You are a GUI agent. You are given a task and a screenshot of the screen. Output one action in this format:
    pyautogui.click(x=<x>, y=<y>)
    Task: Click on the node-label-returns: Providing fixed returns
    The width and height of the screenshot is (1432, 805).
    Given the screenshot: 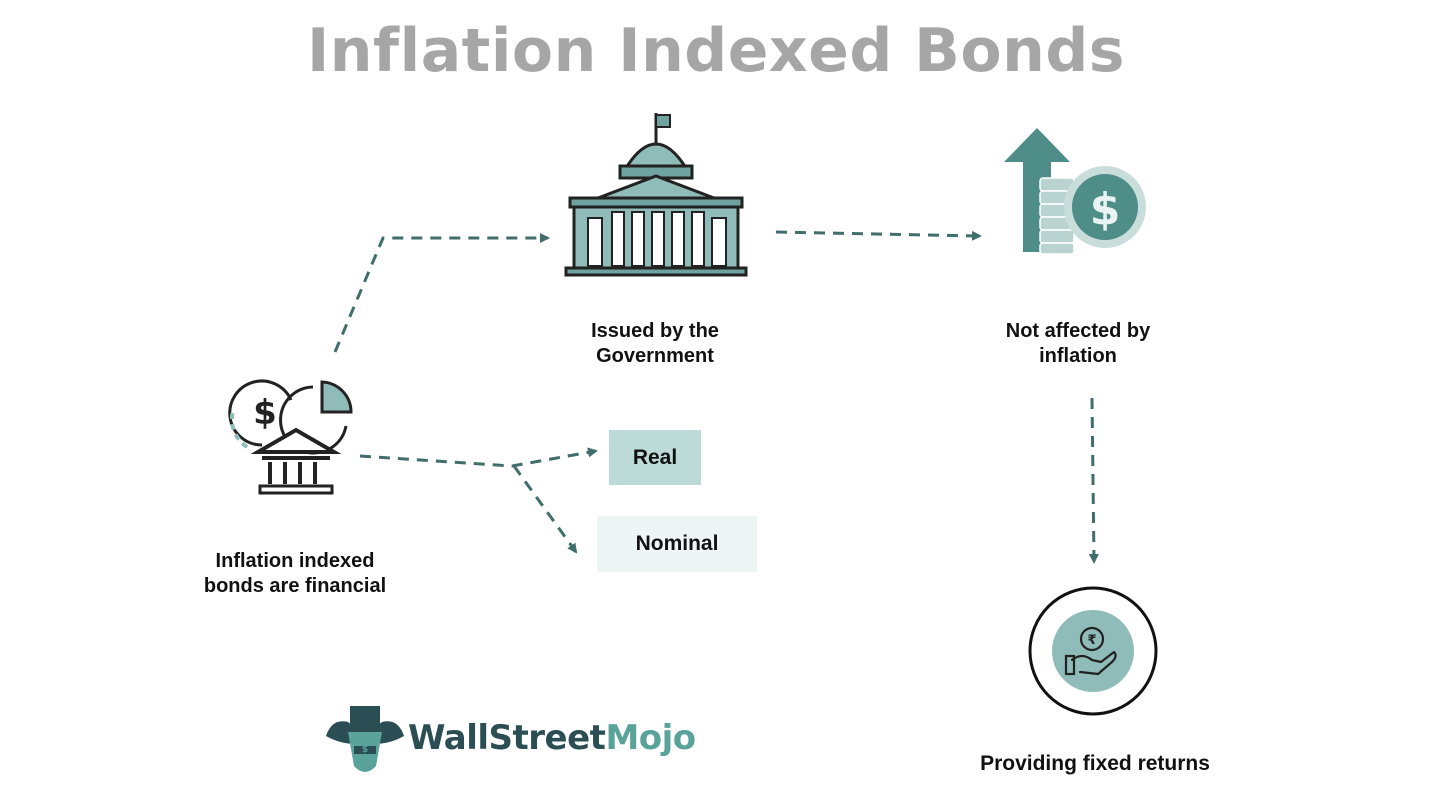 What is the action you would take?
    pyautogui.click(x=1095, y=763)
    